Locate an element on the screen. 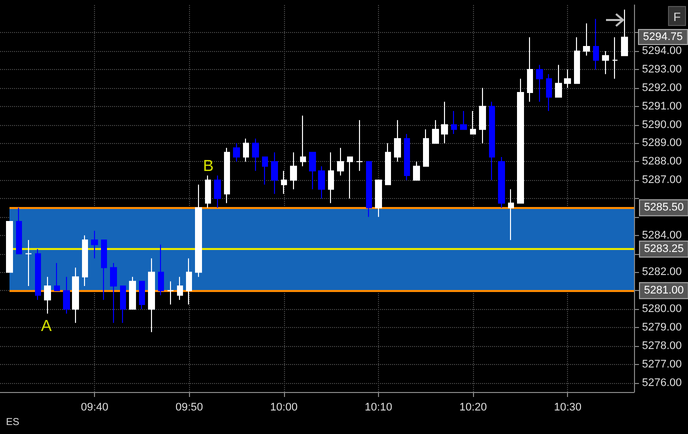 The height and width of the screenshot is (434, 688). ref-line-label: 5285.50 is located at coordinates (664, 208).